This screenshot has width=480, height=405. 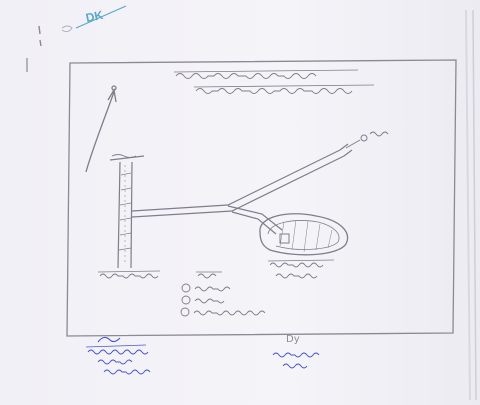 What do you see at coordinates (296, 360) in the screenshot?
I see `signature-right-stamp` at bounding box center [296, 360].